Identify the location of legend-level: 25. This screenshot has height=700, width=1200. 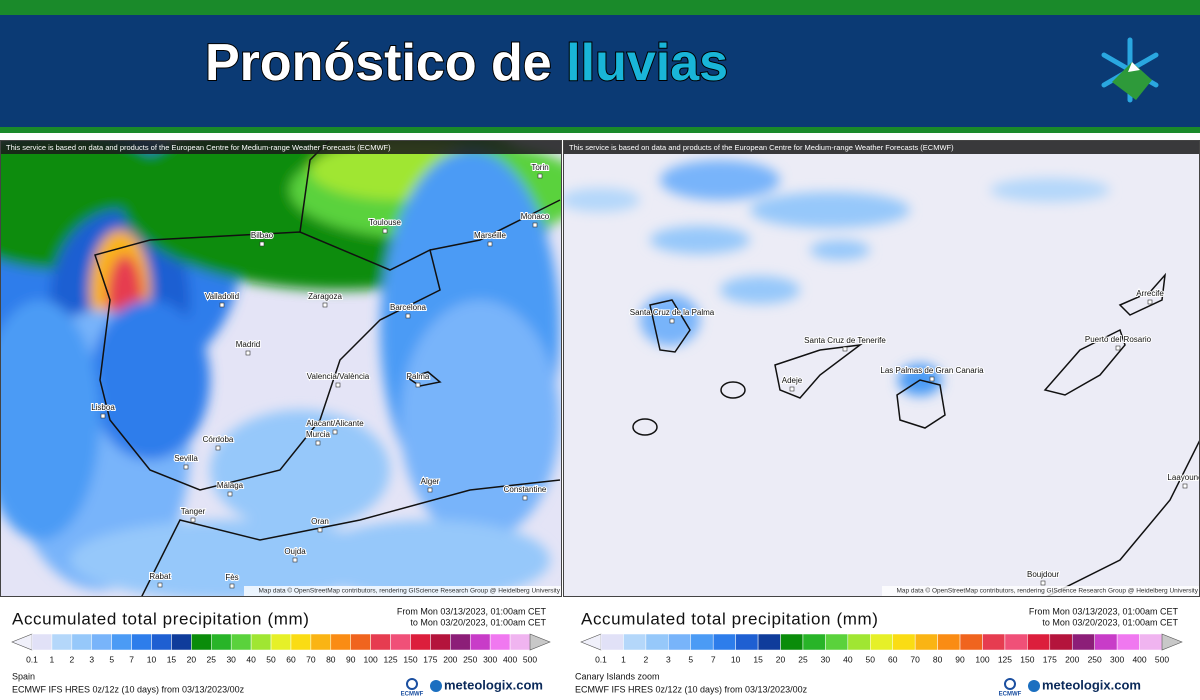
(803, 659).